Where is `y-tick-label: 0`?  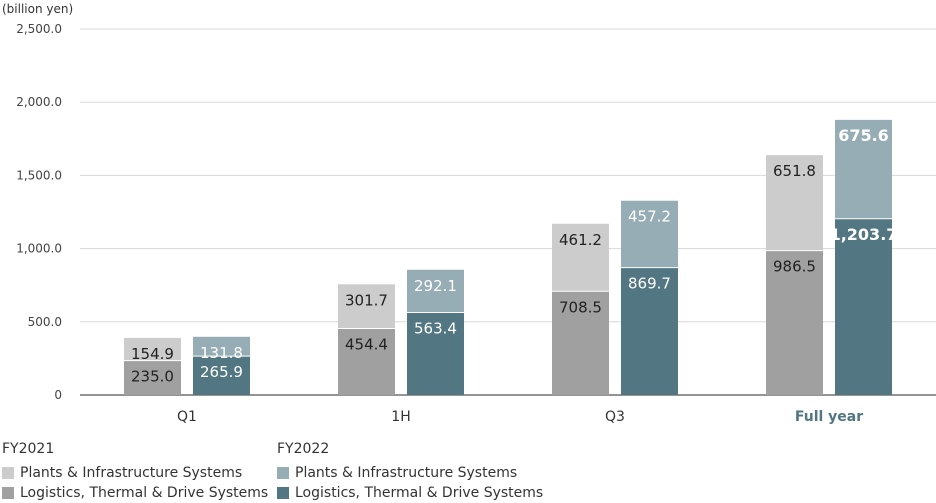 y-tick-label: 0 is located at coordinates (58, 395).